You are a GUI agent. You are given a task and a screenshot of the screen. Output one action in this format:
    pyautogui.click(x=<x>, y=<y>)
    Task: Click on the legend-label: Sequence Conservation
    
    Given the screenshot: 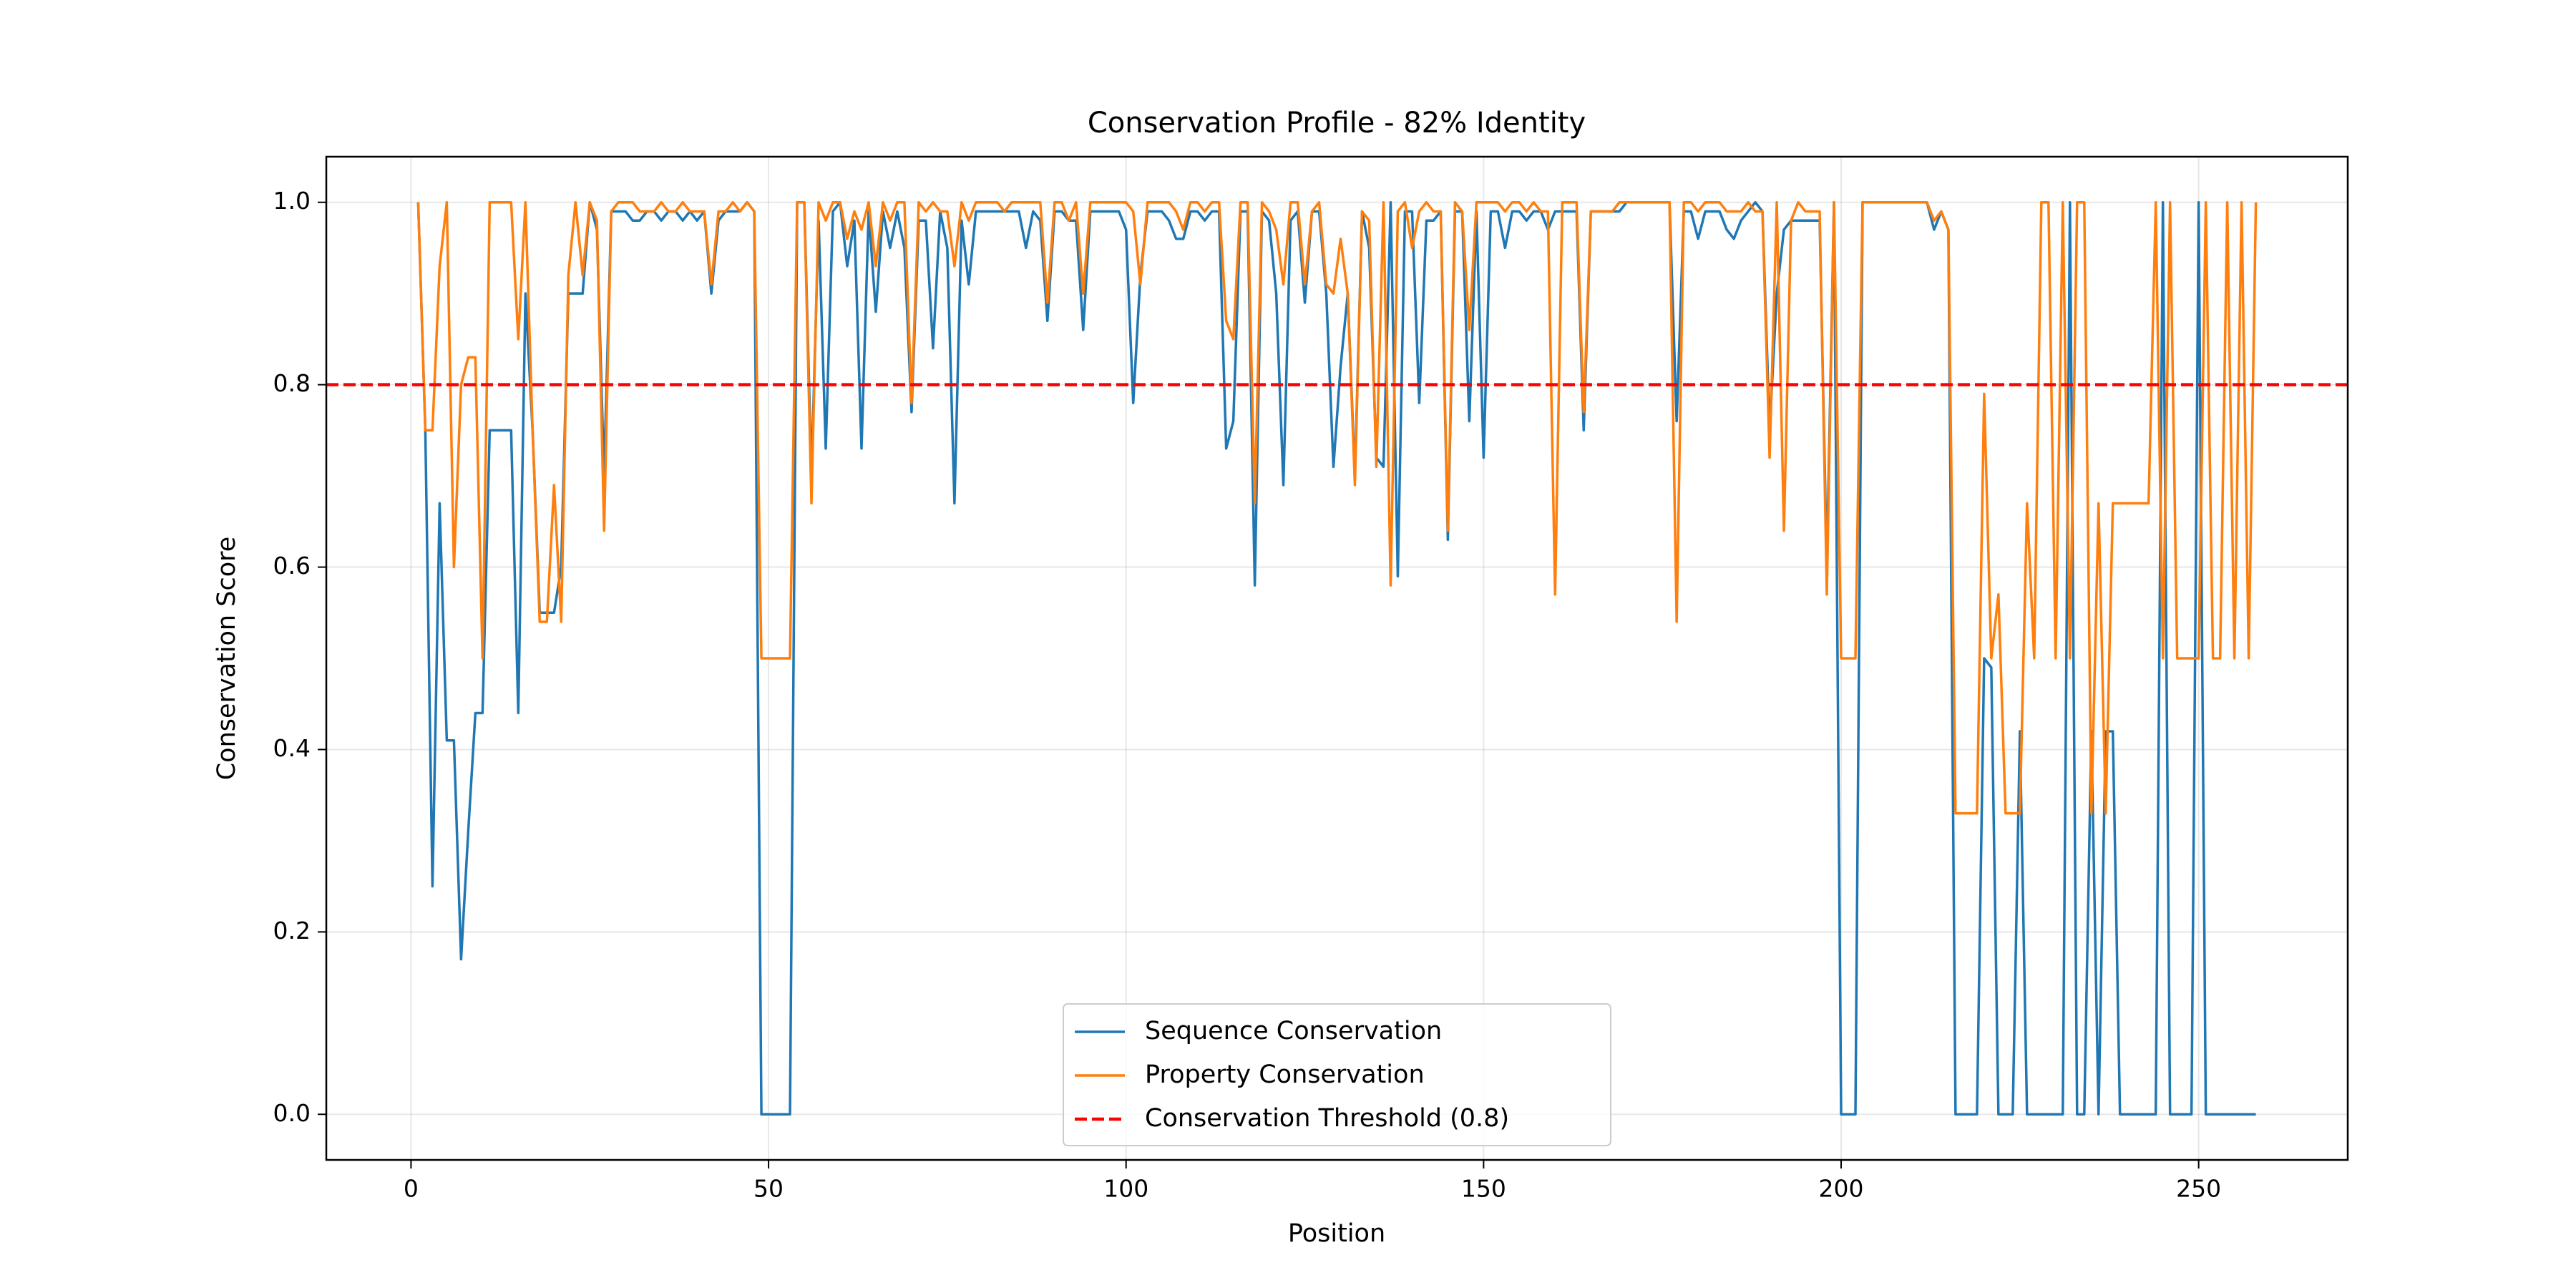 What is the action you would take?
    pyautogui.click(x=1293, y=1031)
    